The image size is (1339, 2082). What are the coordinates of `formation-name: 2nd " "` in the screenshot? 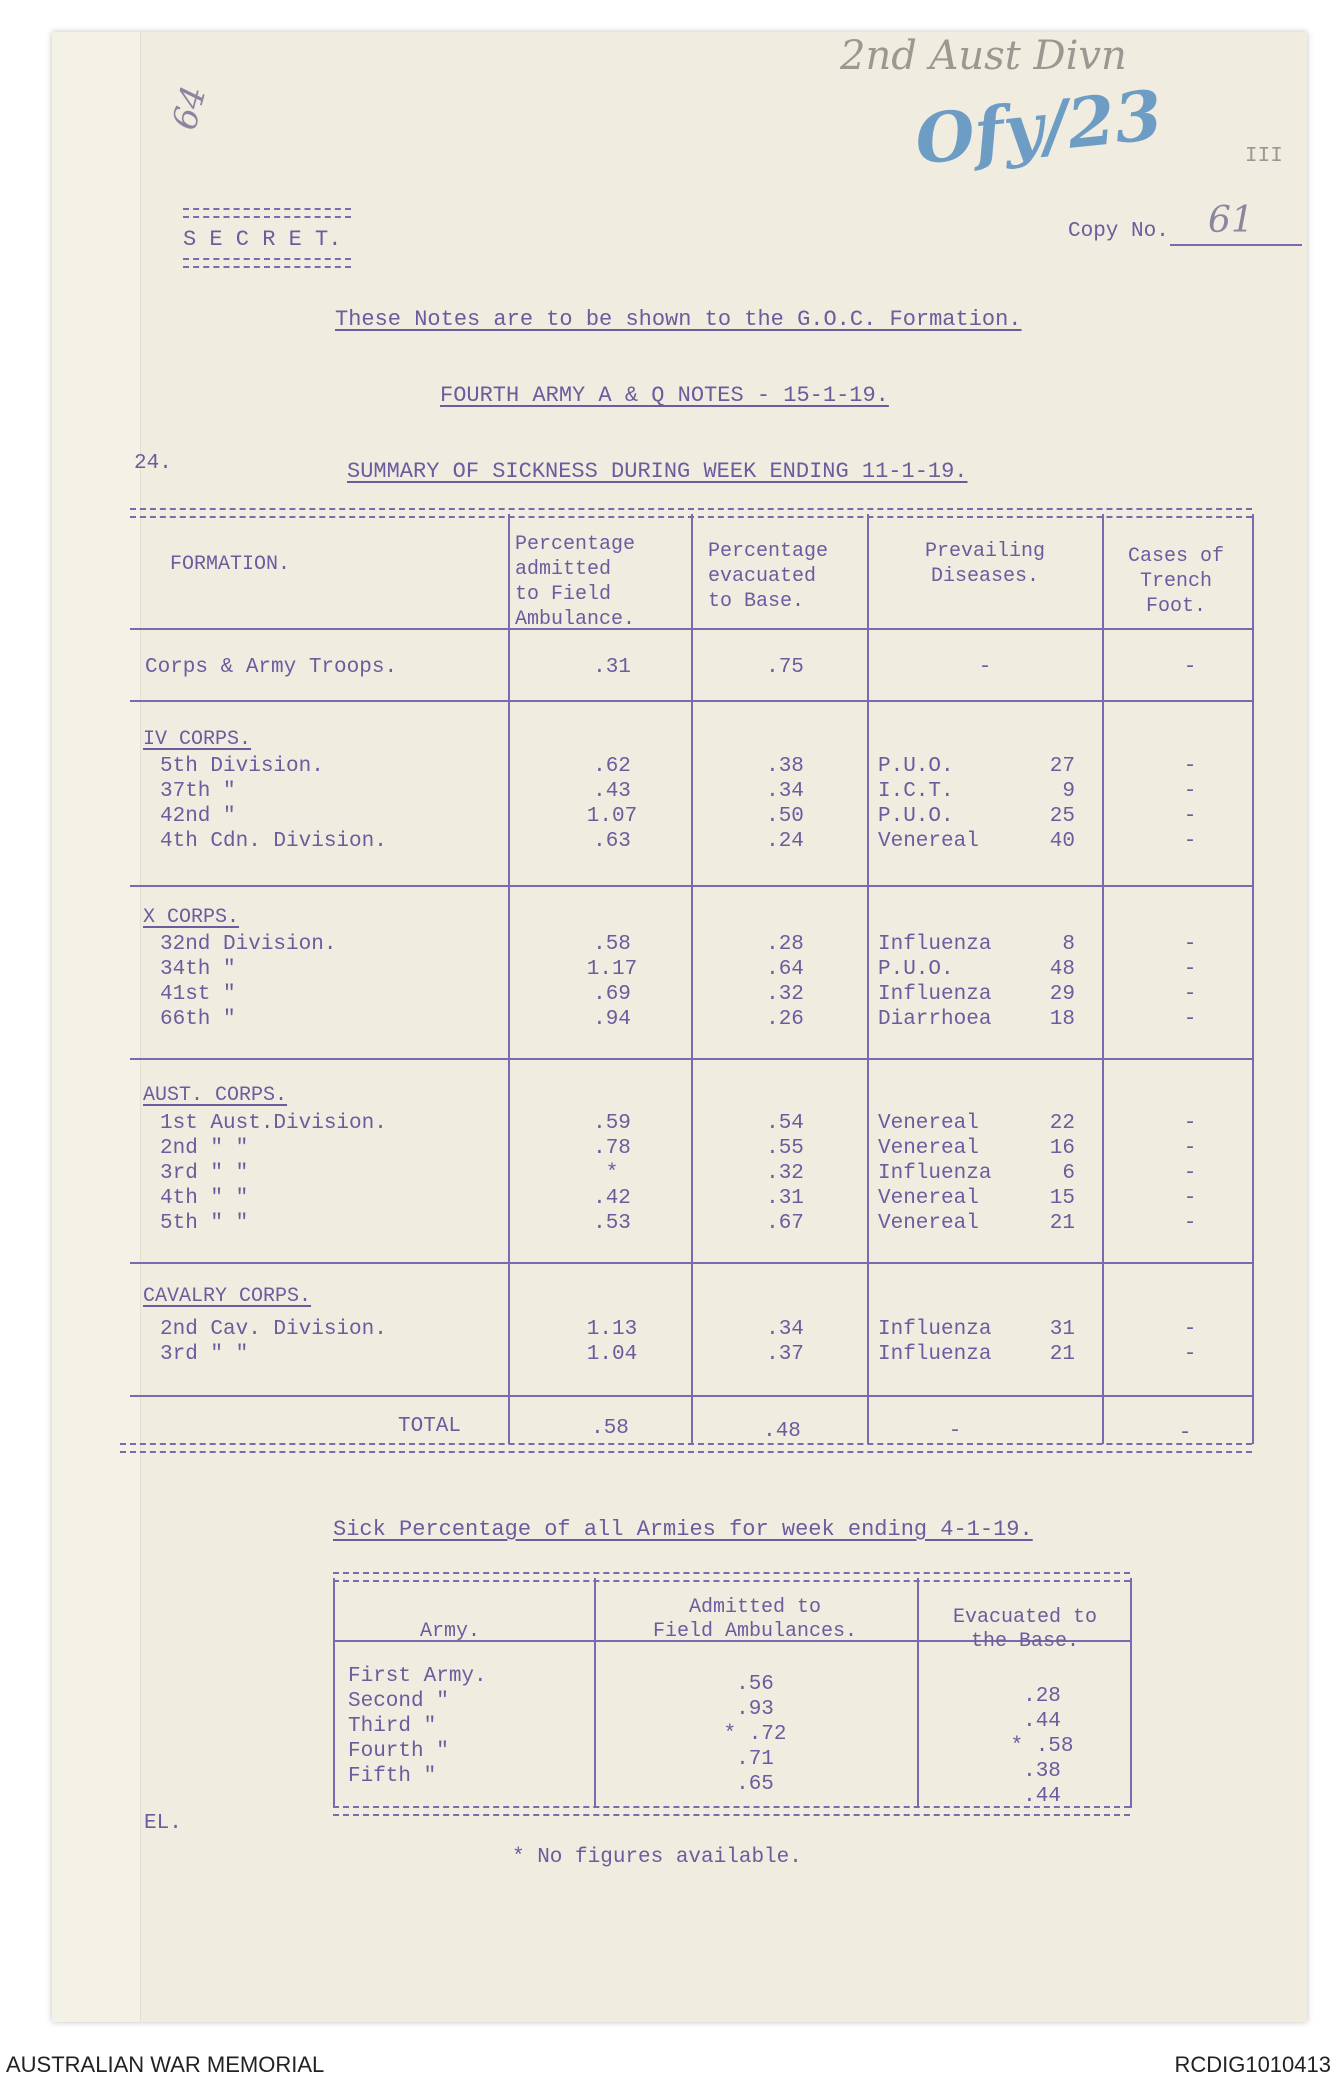 It's located at (204, 1148).